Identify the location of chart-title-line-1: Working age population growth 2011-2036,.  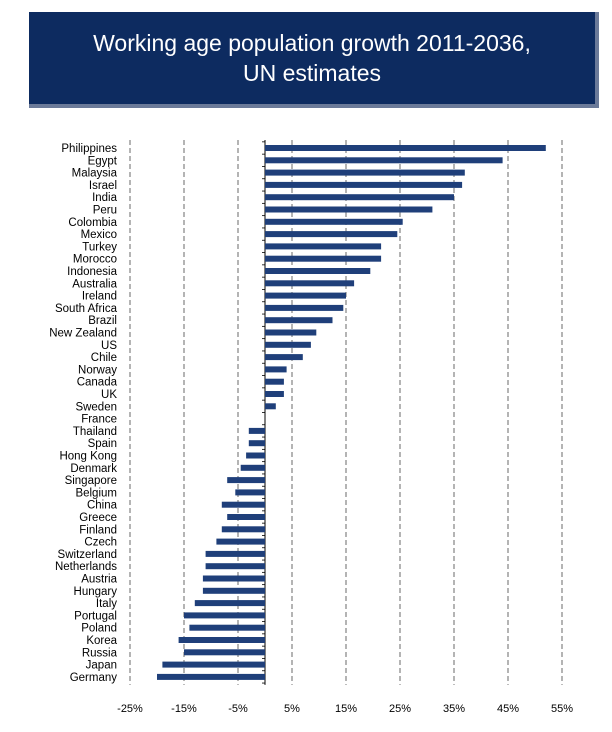
(312, 43).